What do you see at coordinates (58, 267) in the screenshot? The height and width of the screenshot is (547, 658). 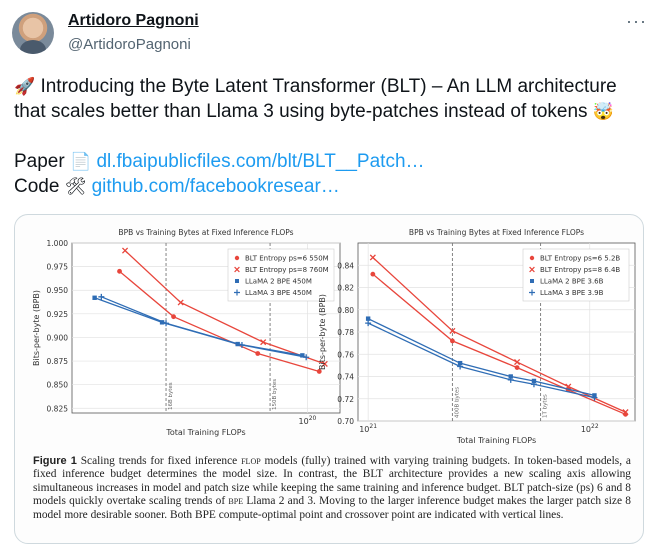 I see `y-tick-label: 0.975` at bounding box center [58, 267].